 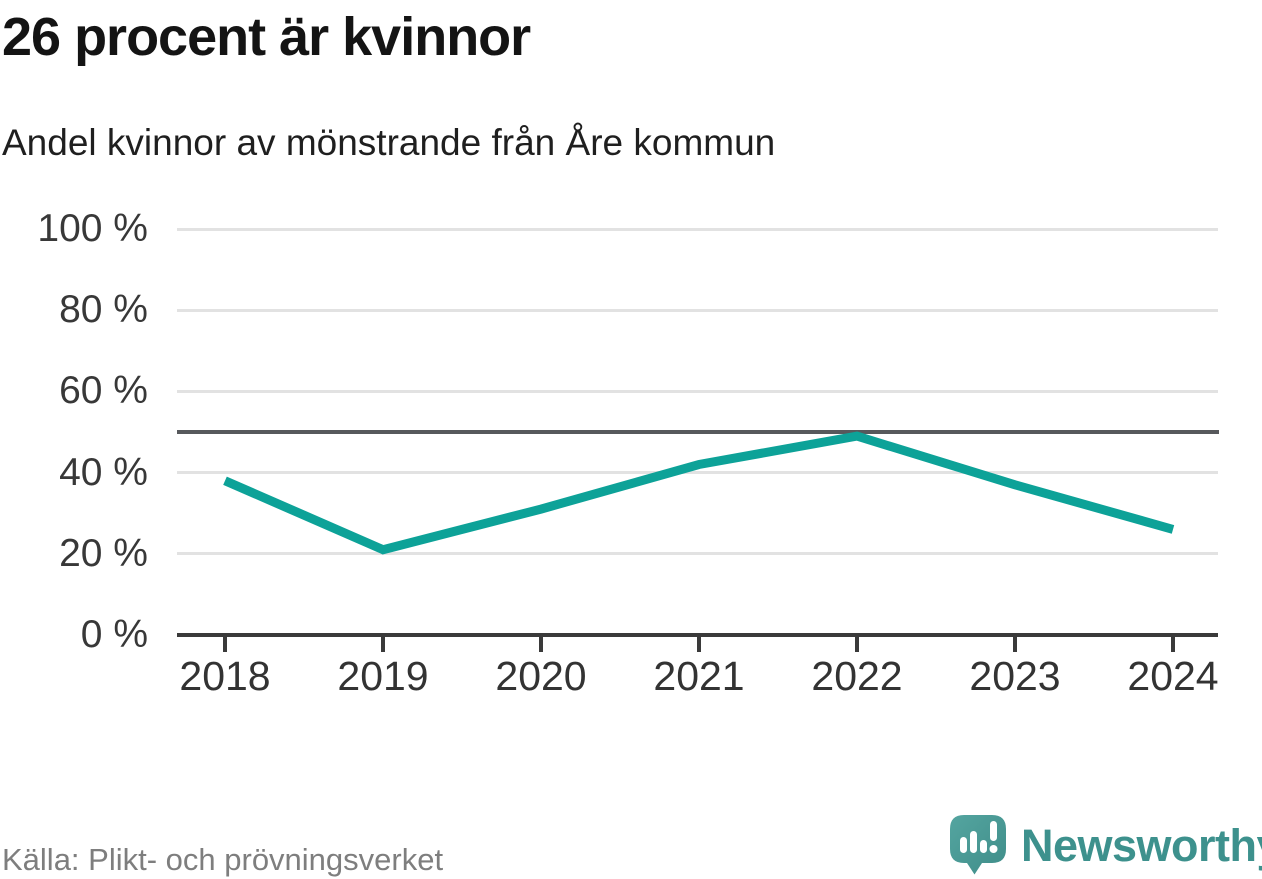 What do you see at coordinates (383, 676) in the screenshot?
I see `x-axis-label: 2019` at bounding box center [383, 676].